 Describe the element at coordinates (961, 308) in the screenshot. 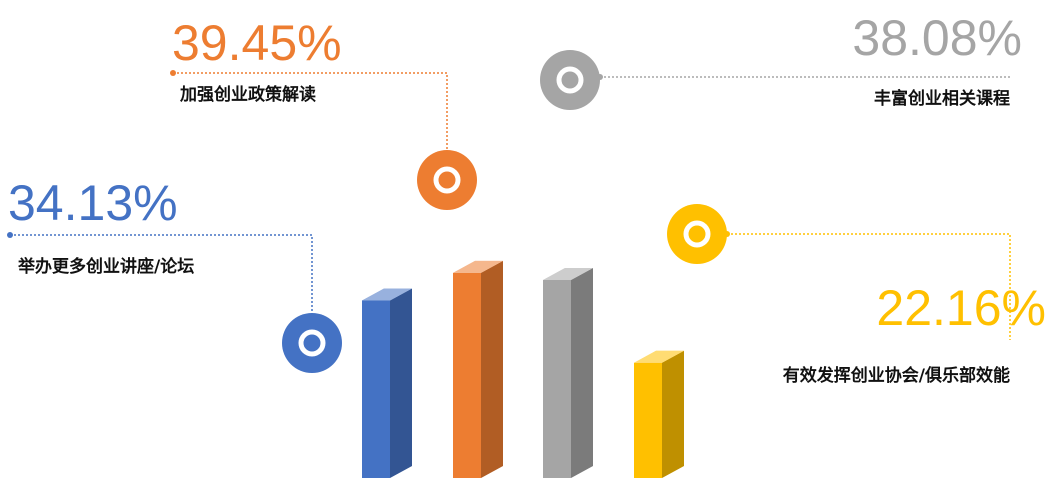

I see `value-label: 22.16%` at that location.